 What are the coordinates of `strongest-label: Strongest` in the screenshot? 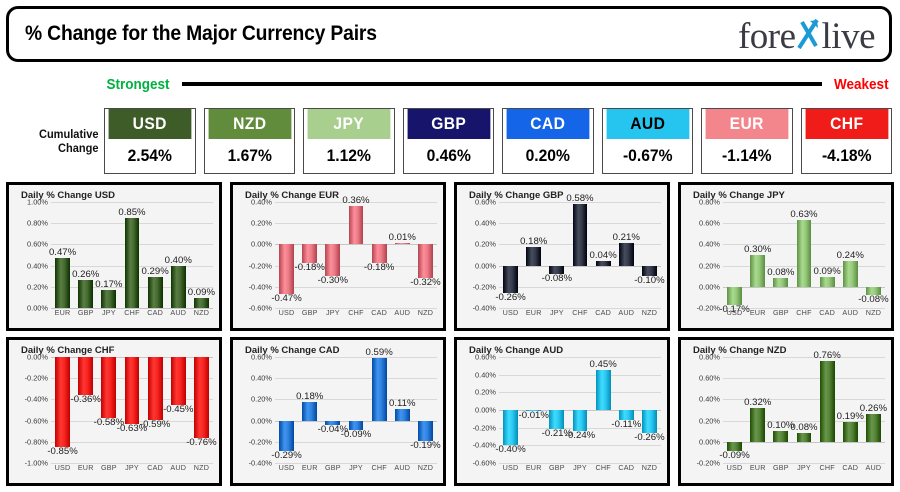 It's located at (138, 84).